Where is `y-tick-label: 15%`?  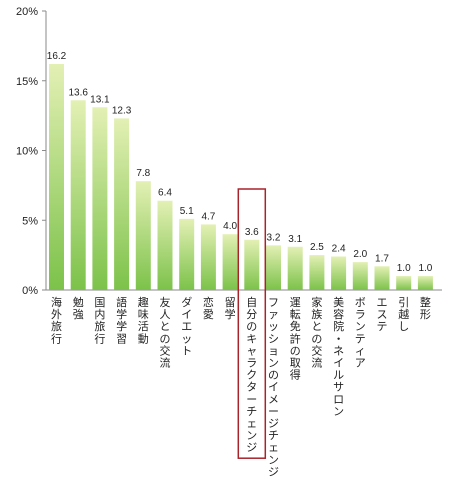
y-tick-label: 15% is located at coordinates (27, 82).